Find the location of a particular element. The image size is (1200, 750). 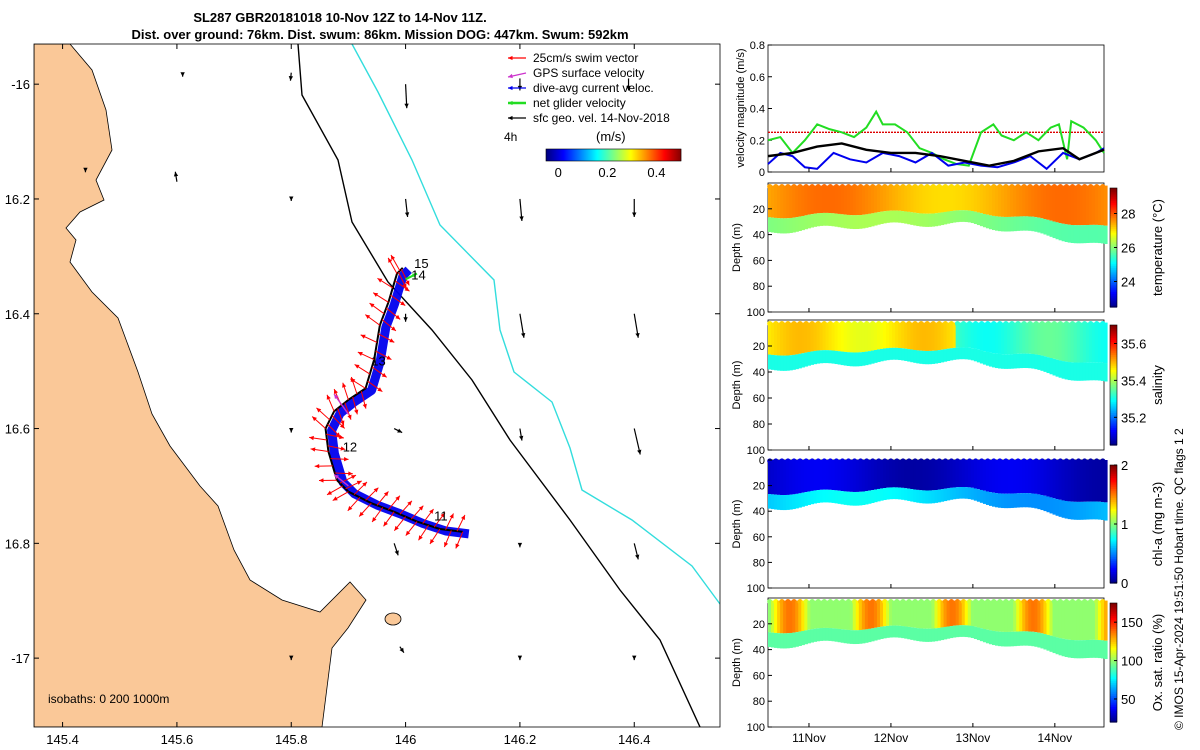

y-tick-label: 16.4 is located at coordinates (17, 314).